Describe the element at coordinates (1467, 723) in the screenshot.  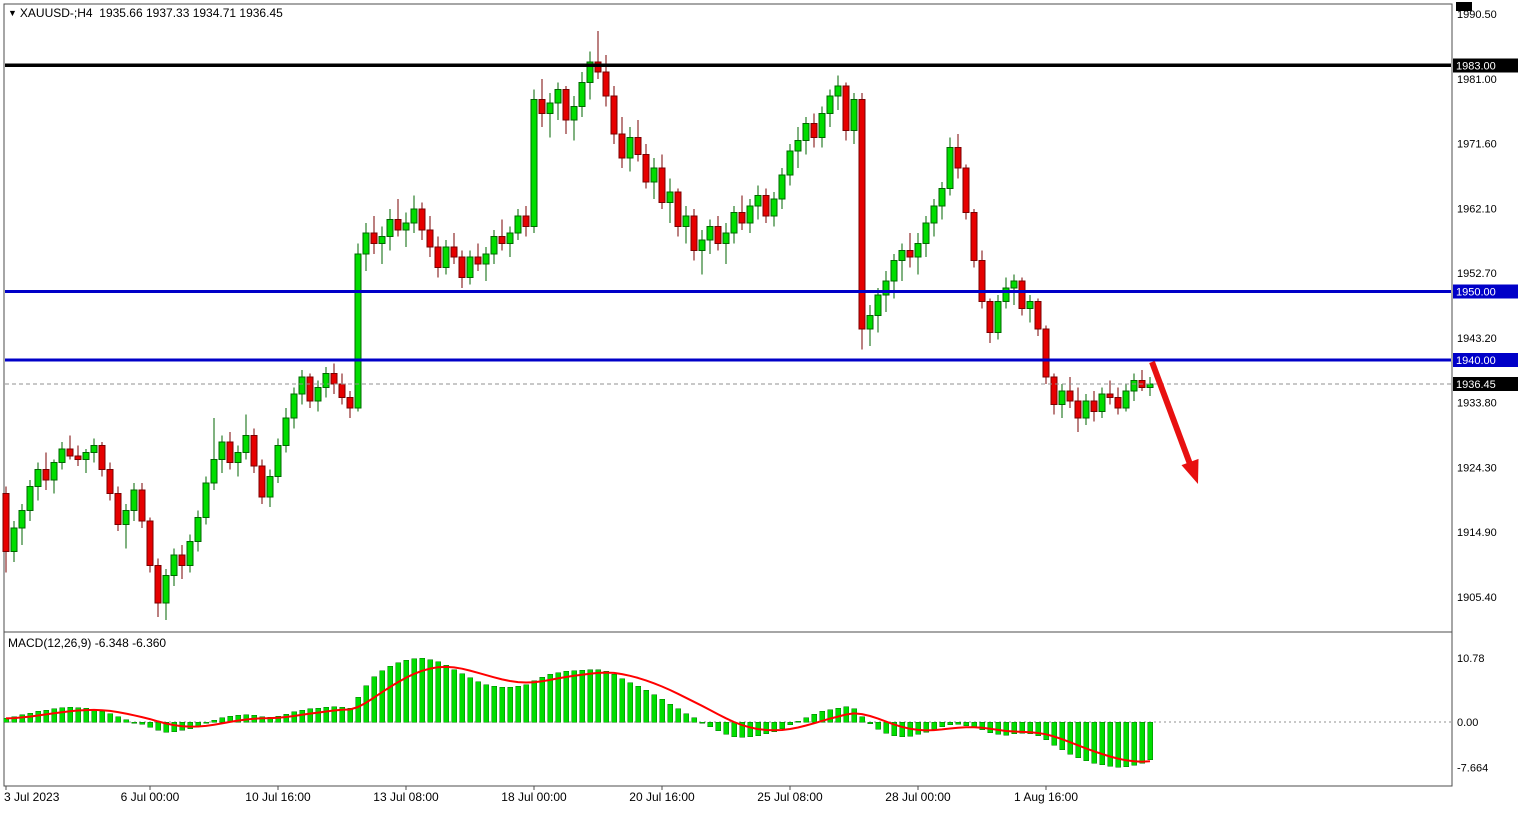
I see `macd-tick-label: 0.00` at that location.